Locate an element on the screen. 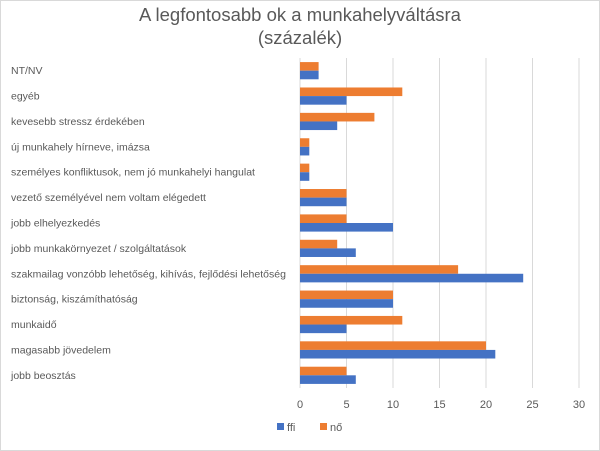 The height and width of the screenshot is (451, 600). chart-subtitle: (százalék) is located at coordinates (300, 37).